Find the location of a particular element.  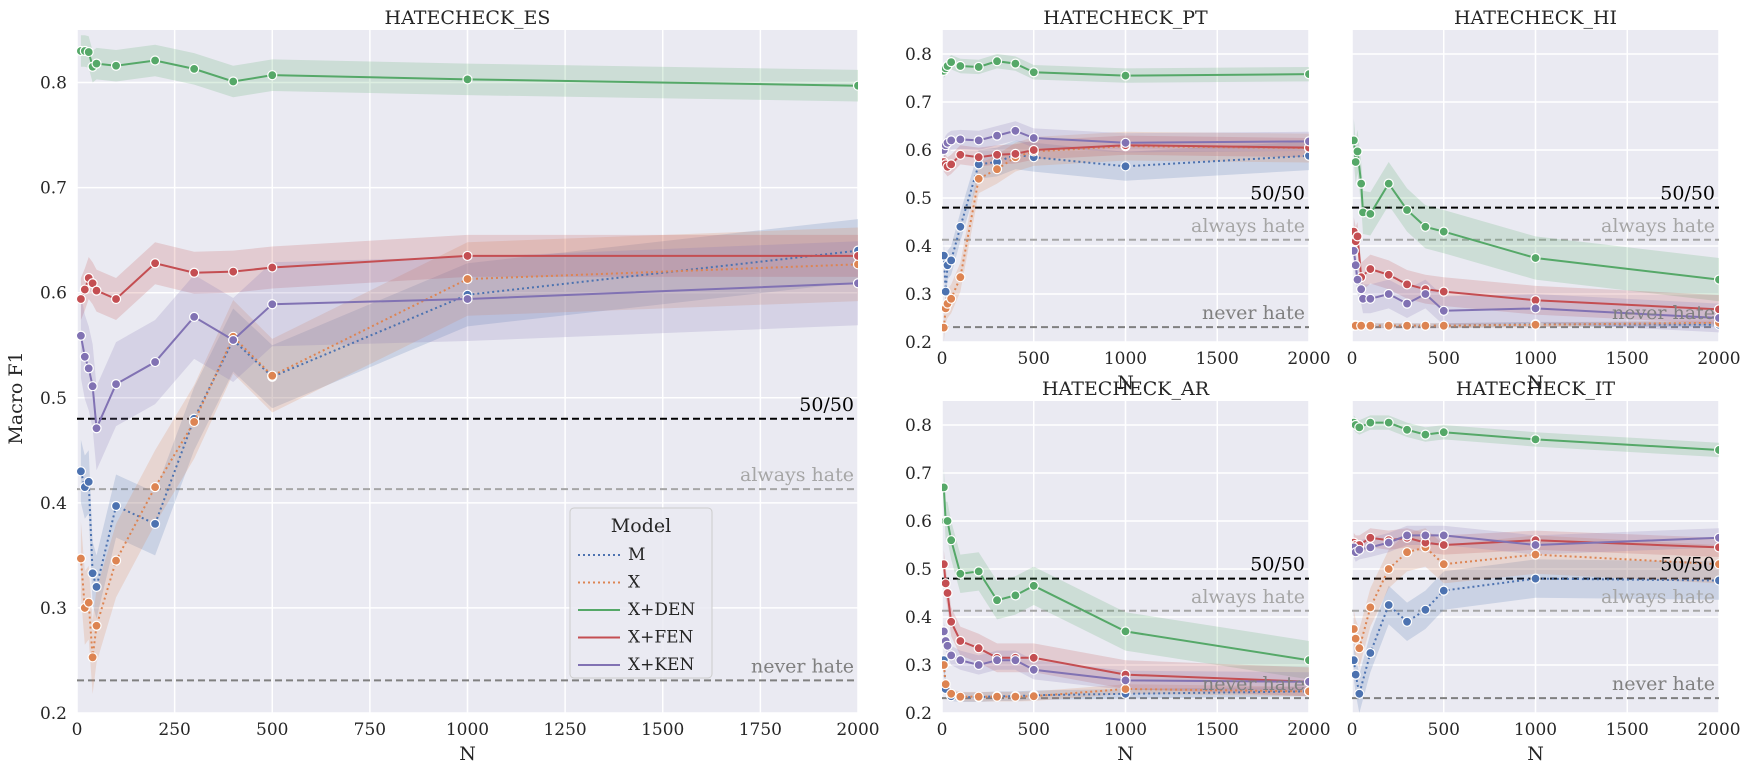

y-tick-label: 0.8 is located at coordinates (918, 55).